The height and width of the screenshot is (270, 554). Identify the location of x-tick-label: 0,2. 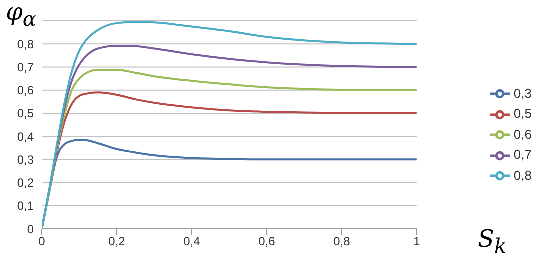
(117, 241).